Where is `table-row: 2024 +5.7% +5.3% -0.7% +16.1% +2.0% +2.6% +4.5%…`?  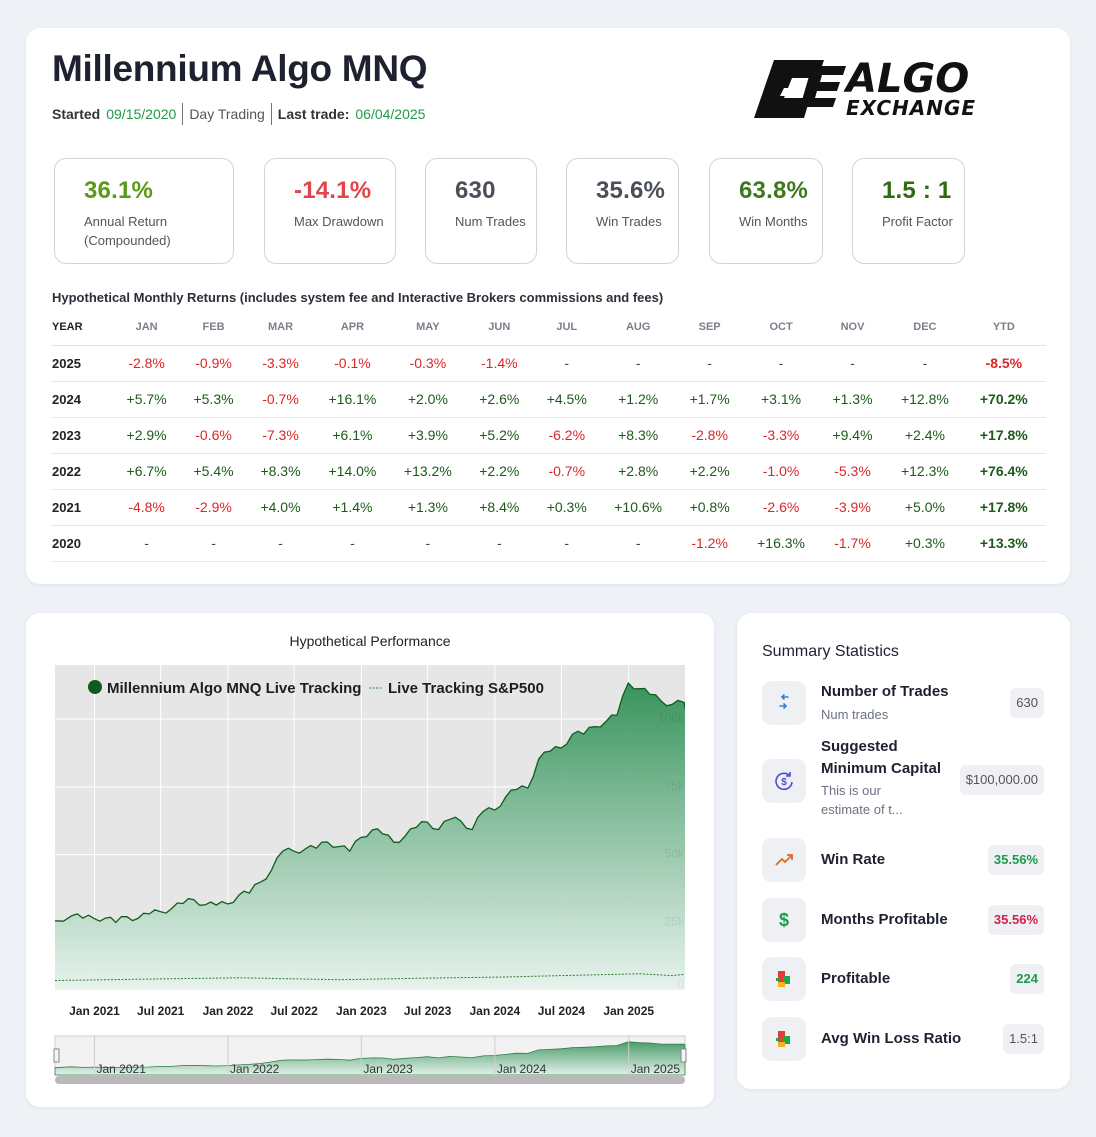
table-row: 2024 +5.7% +5.3% -0.7% +16.1% +2.0% +2.6% +4.5%… is located at coordinates (548, 399).